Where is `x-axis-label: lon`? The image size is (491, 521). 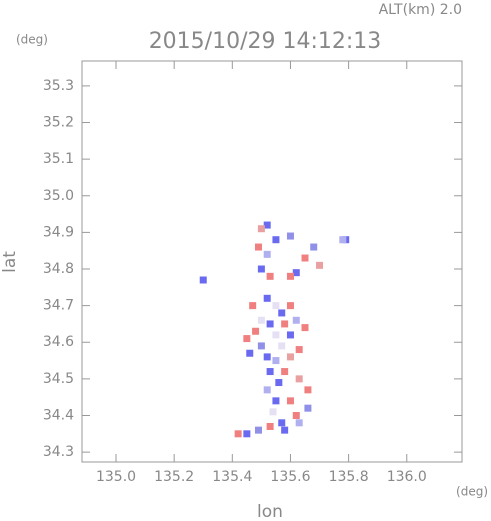
x-axis-label: lon is located at coordinates (270, 511).